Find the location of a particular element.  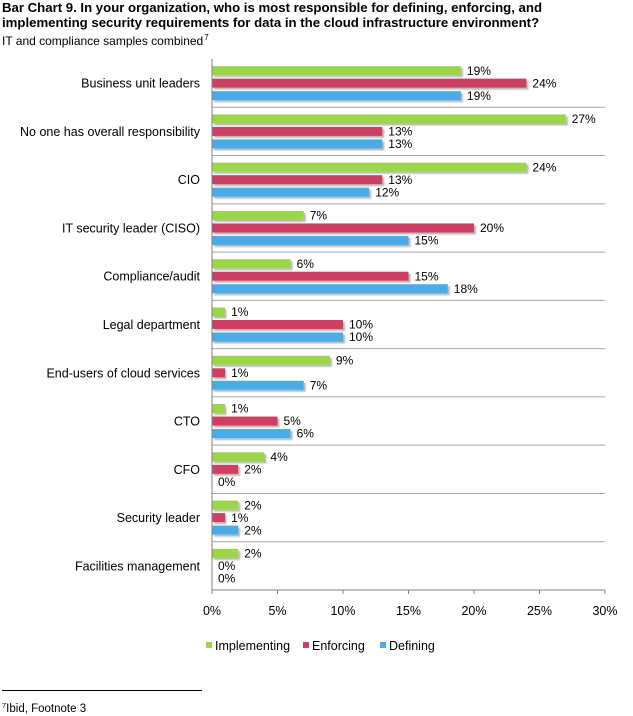

x-tick-label: 25% is located at coordinates (539, 611).